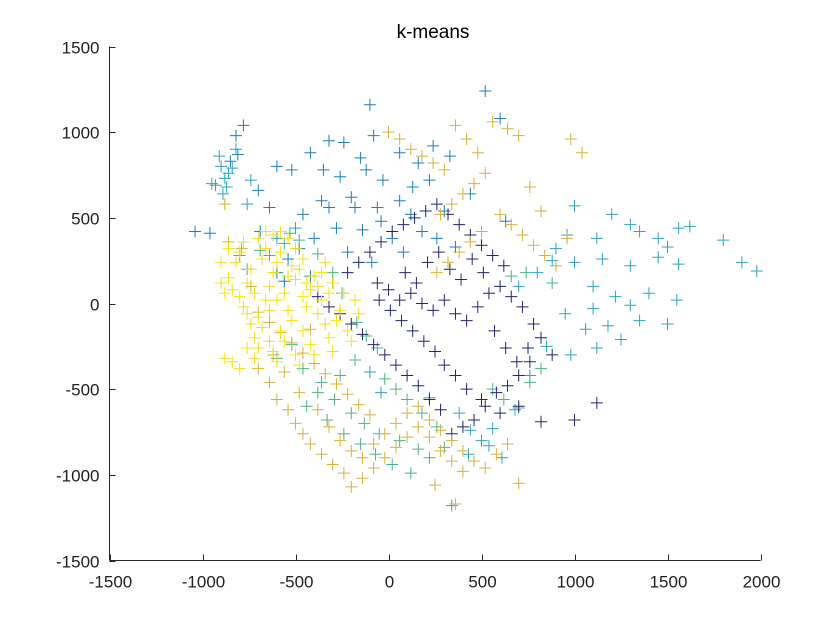 This screenshot has height=630, width=840. Describe the element at coordinates (77, 476) in the screenshot. I see `y-tick-label: -1000` at that location.